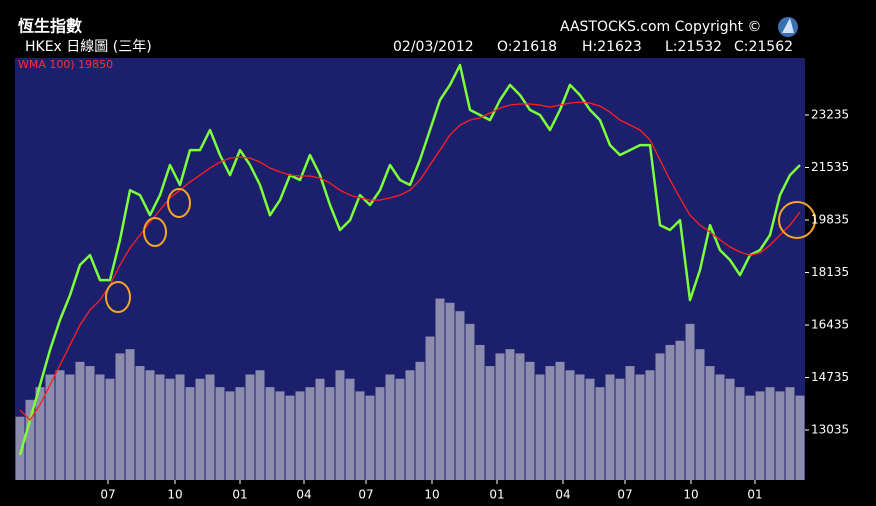 This screenshot has height=506, width=876. I want to click on y-tick-label: 14735, so click(830, 377).